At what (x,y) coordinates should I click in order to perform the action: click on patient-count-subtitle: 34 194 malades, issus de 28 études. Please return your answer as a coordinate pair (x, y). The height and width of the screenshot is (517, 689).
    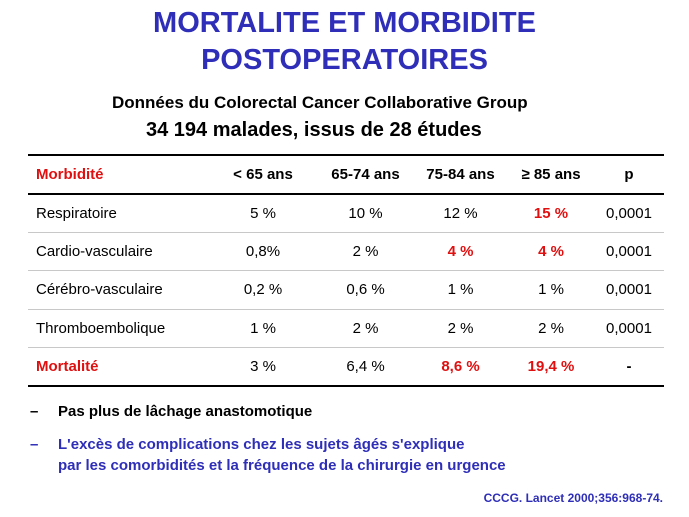
    Looking at the image, I should click on (314, 130).